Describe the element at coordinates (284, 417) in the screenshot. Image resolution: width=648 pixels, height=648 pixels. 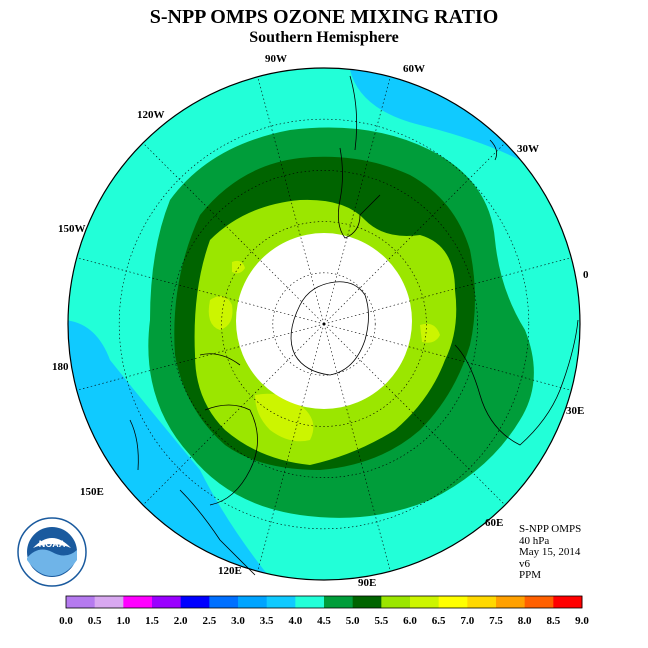
I see `band-5-5-to-6-0-c` at that location.